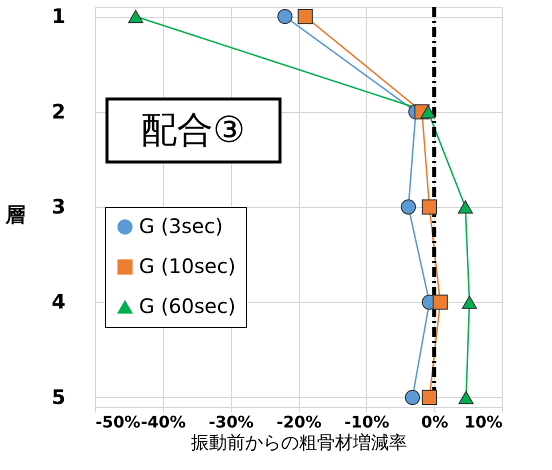 Image resolution: width=552 pixels, height=470 pixels. What do you see at coordinates (181, 226) in the screenshot?
I see `legend-label: G (3sec)` at bounding box center [181, 226].